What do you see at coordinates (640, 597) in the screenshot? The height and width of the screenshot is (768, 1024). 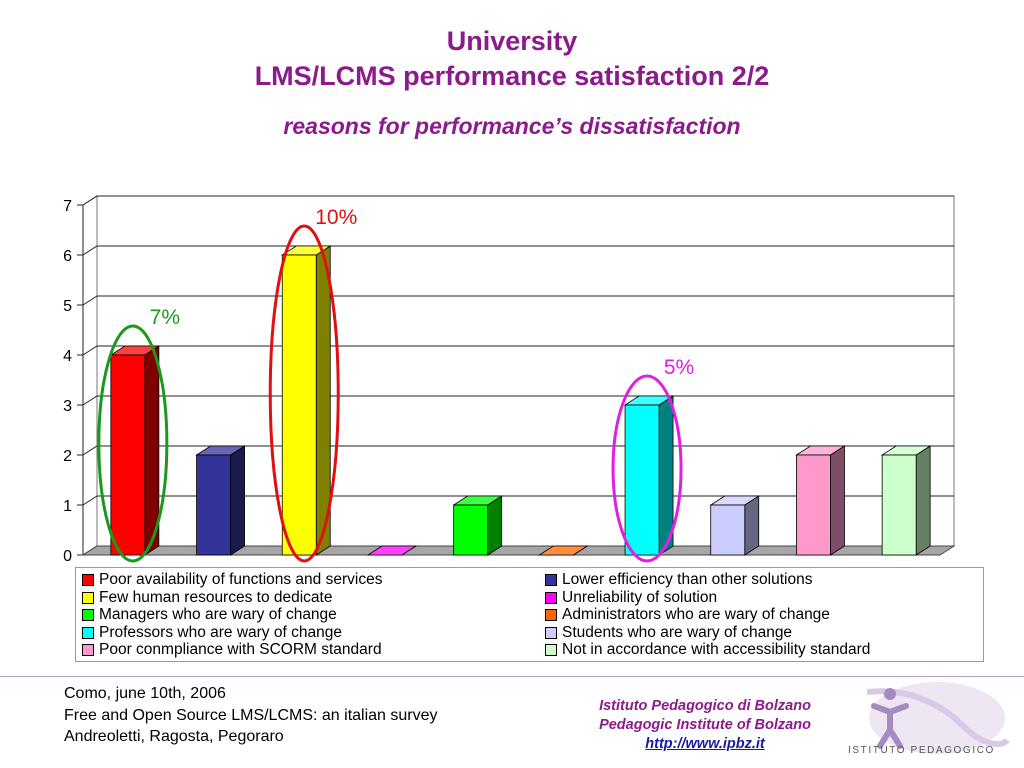 I see `legend-label: Unreliability of solution` at bounding box center [640, 597].